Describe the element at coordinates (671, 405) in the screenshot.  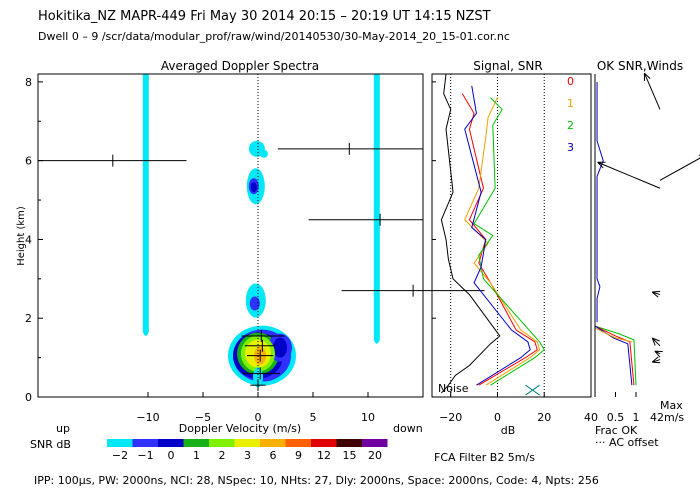
I see `max-label: Max` at that location.